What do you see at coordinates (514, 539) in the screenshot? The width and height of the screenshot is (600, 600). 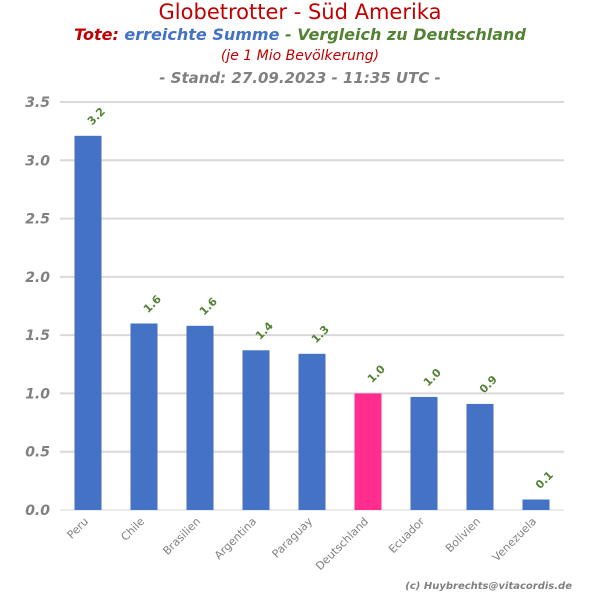 I see `x-tick-label: Venezuela` at bounding box center [514, 539].